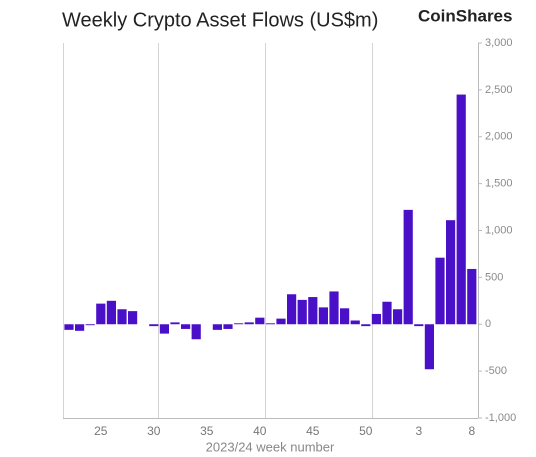  I want to click on y-tick-label: 1,500, so click(499, 184).